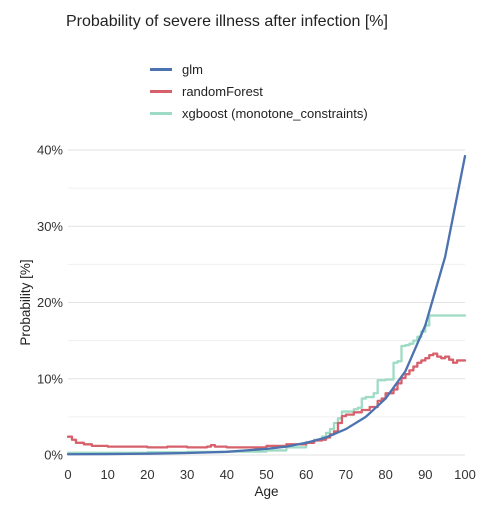 The image size is (483, 509). I want to click on x-tick-label: 100, so click(465, 474).